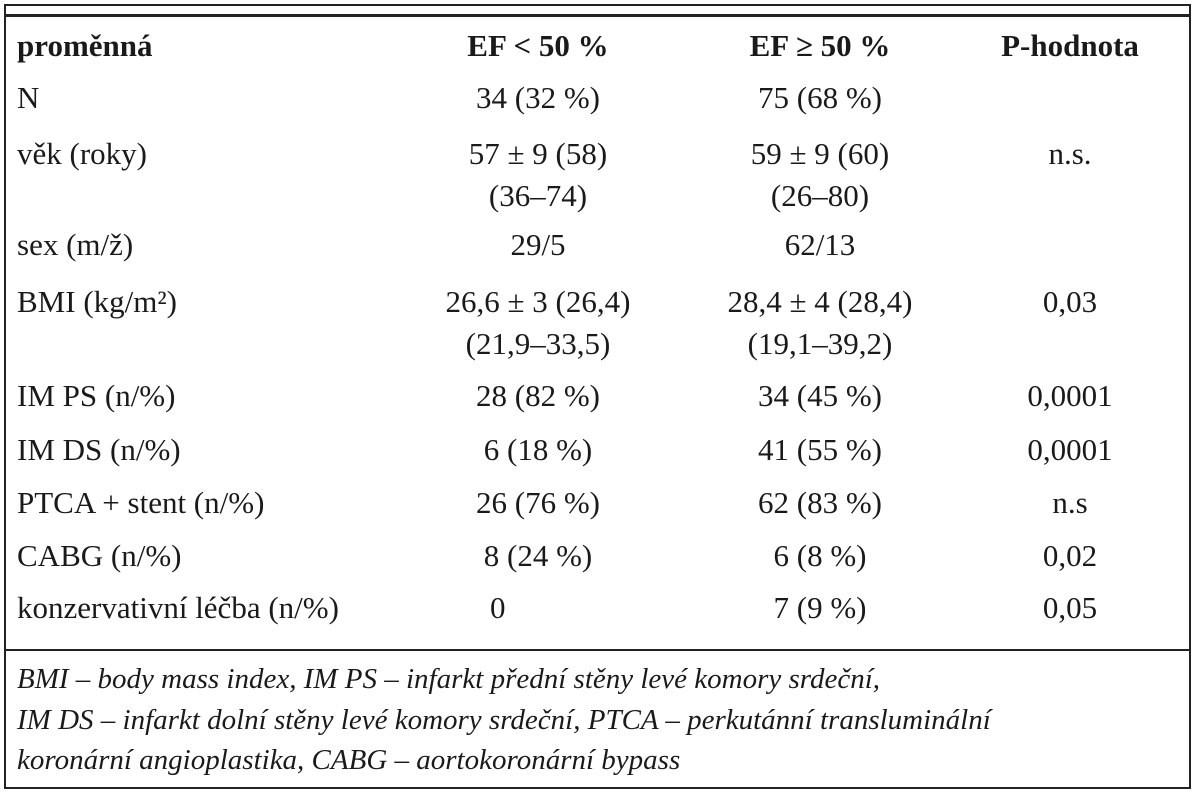 The width and height of the screenshot is (1203, 800). I want to click on cell-ef-low: 26 (76 %), so click(538, 502).